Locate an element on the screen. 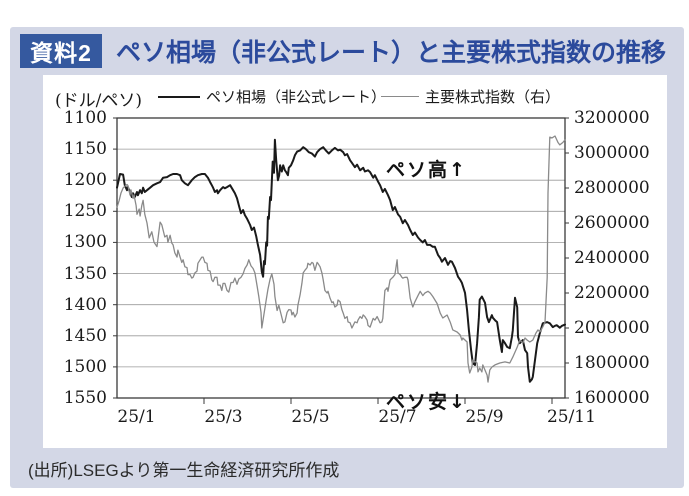 This screenshot has width=689, height=496. index-line-sample-icon is located at coordinates (400, 96).